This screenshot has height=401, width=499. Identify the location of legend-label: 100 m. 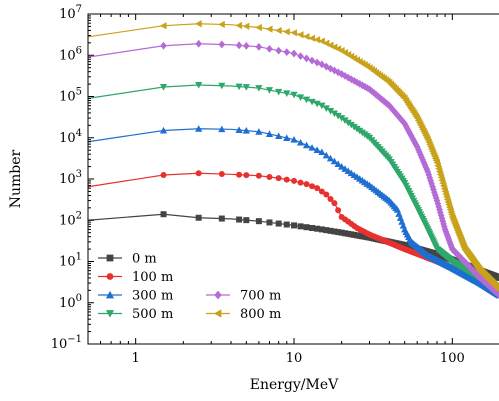
(152, 277).